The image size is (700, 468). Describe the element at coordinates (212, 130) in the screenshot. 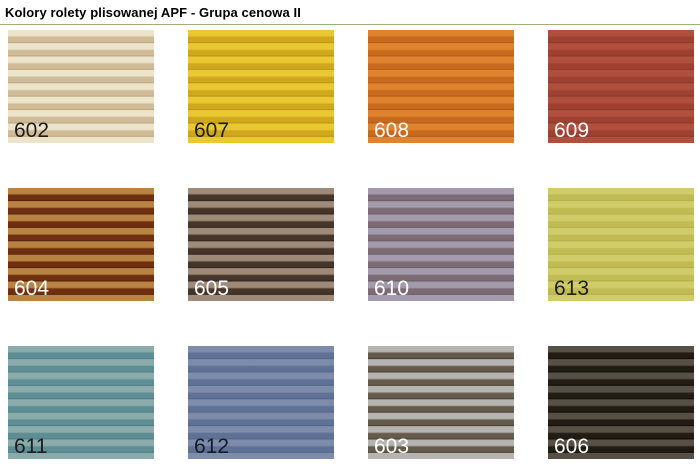

I see `swatch-code-label: 607` at that location.